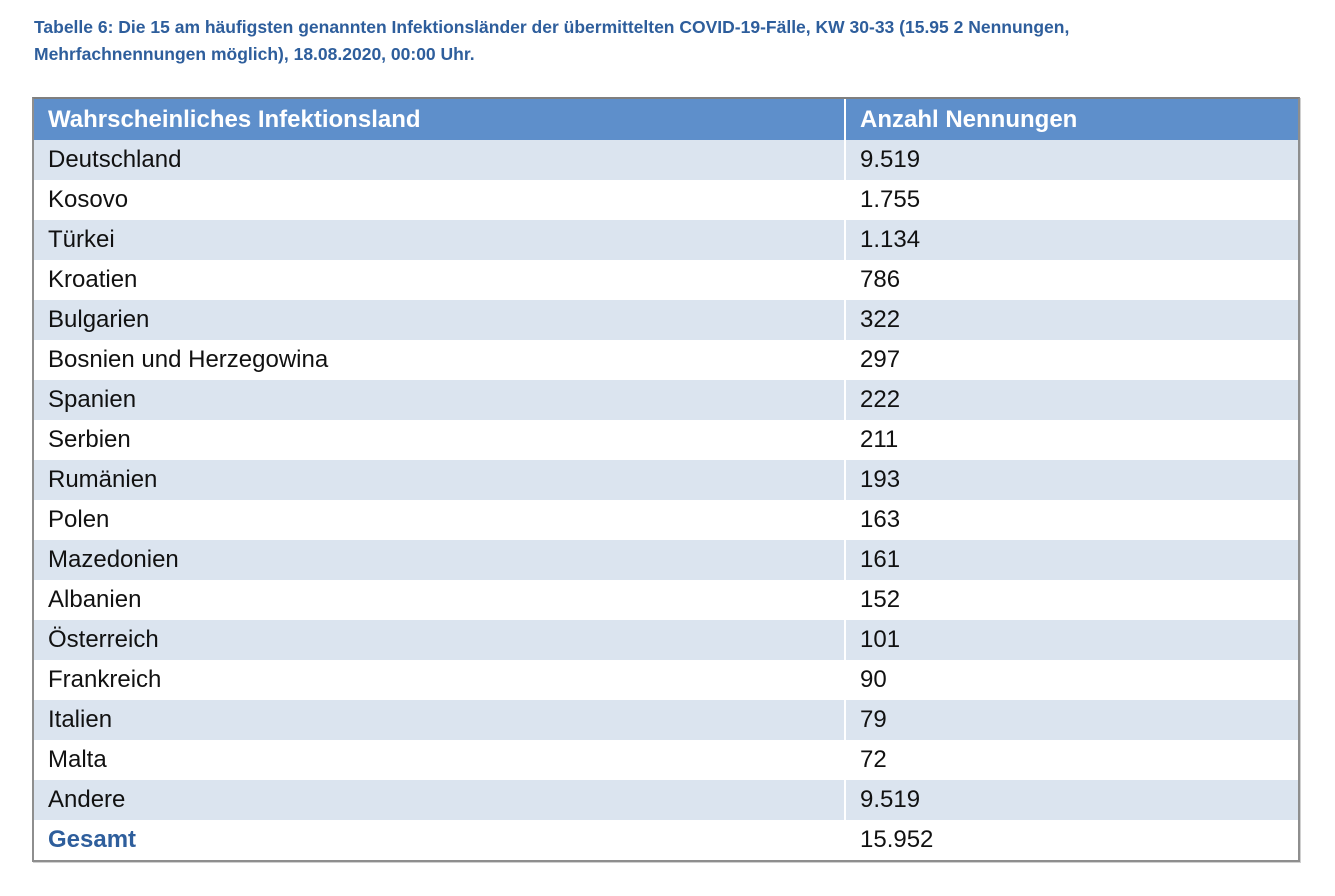  Describe the element at coordinates (439, 800) in the screenshot. I see `cell-country: Andere` at that location.